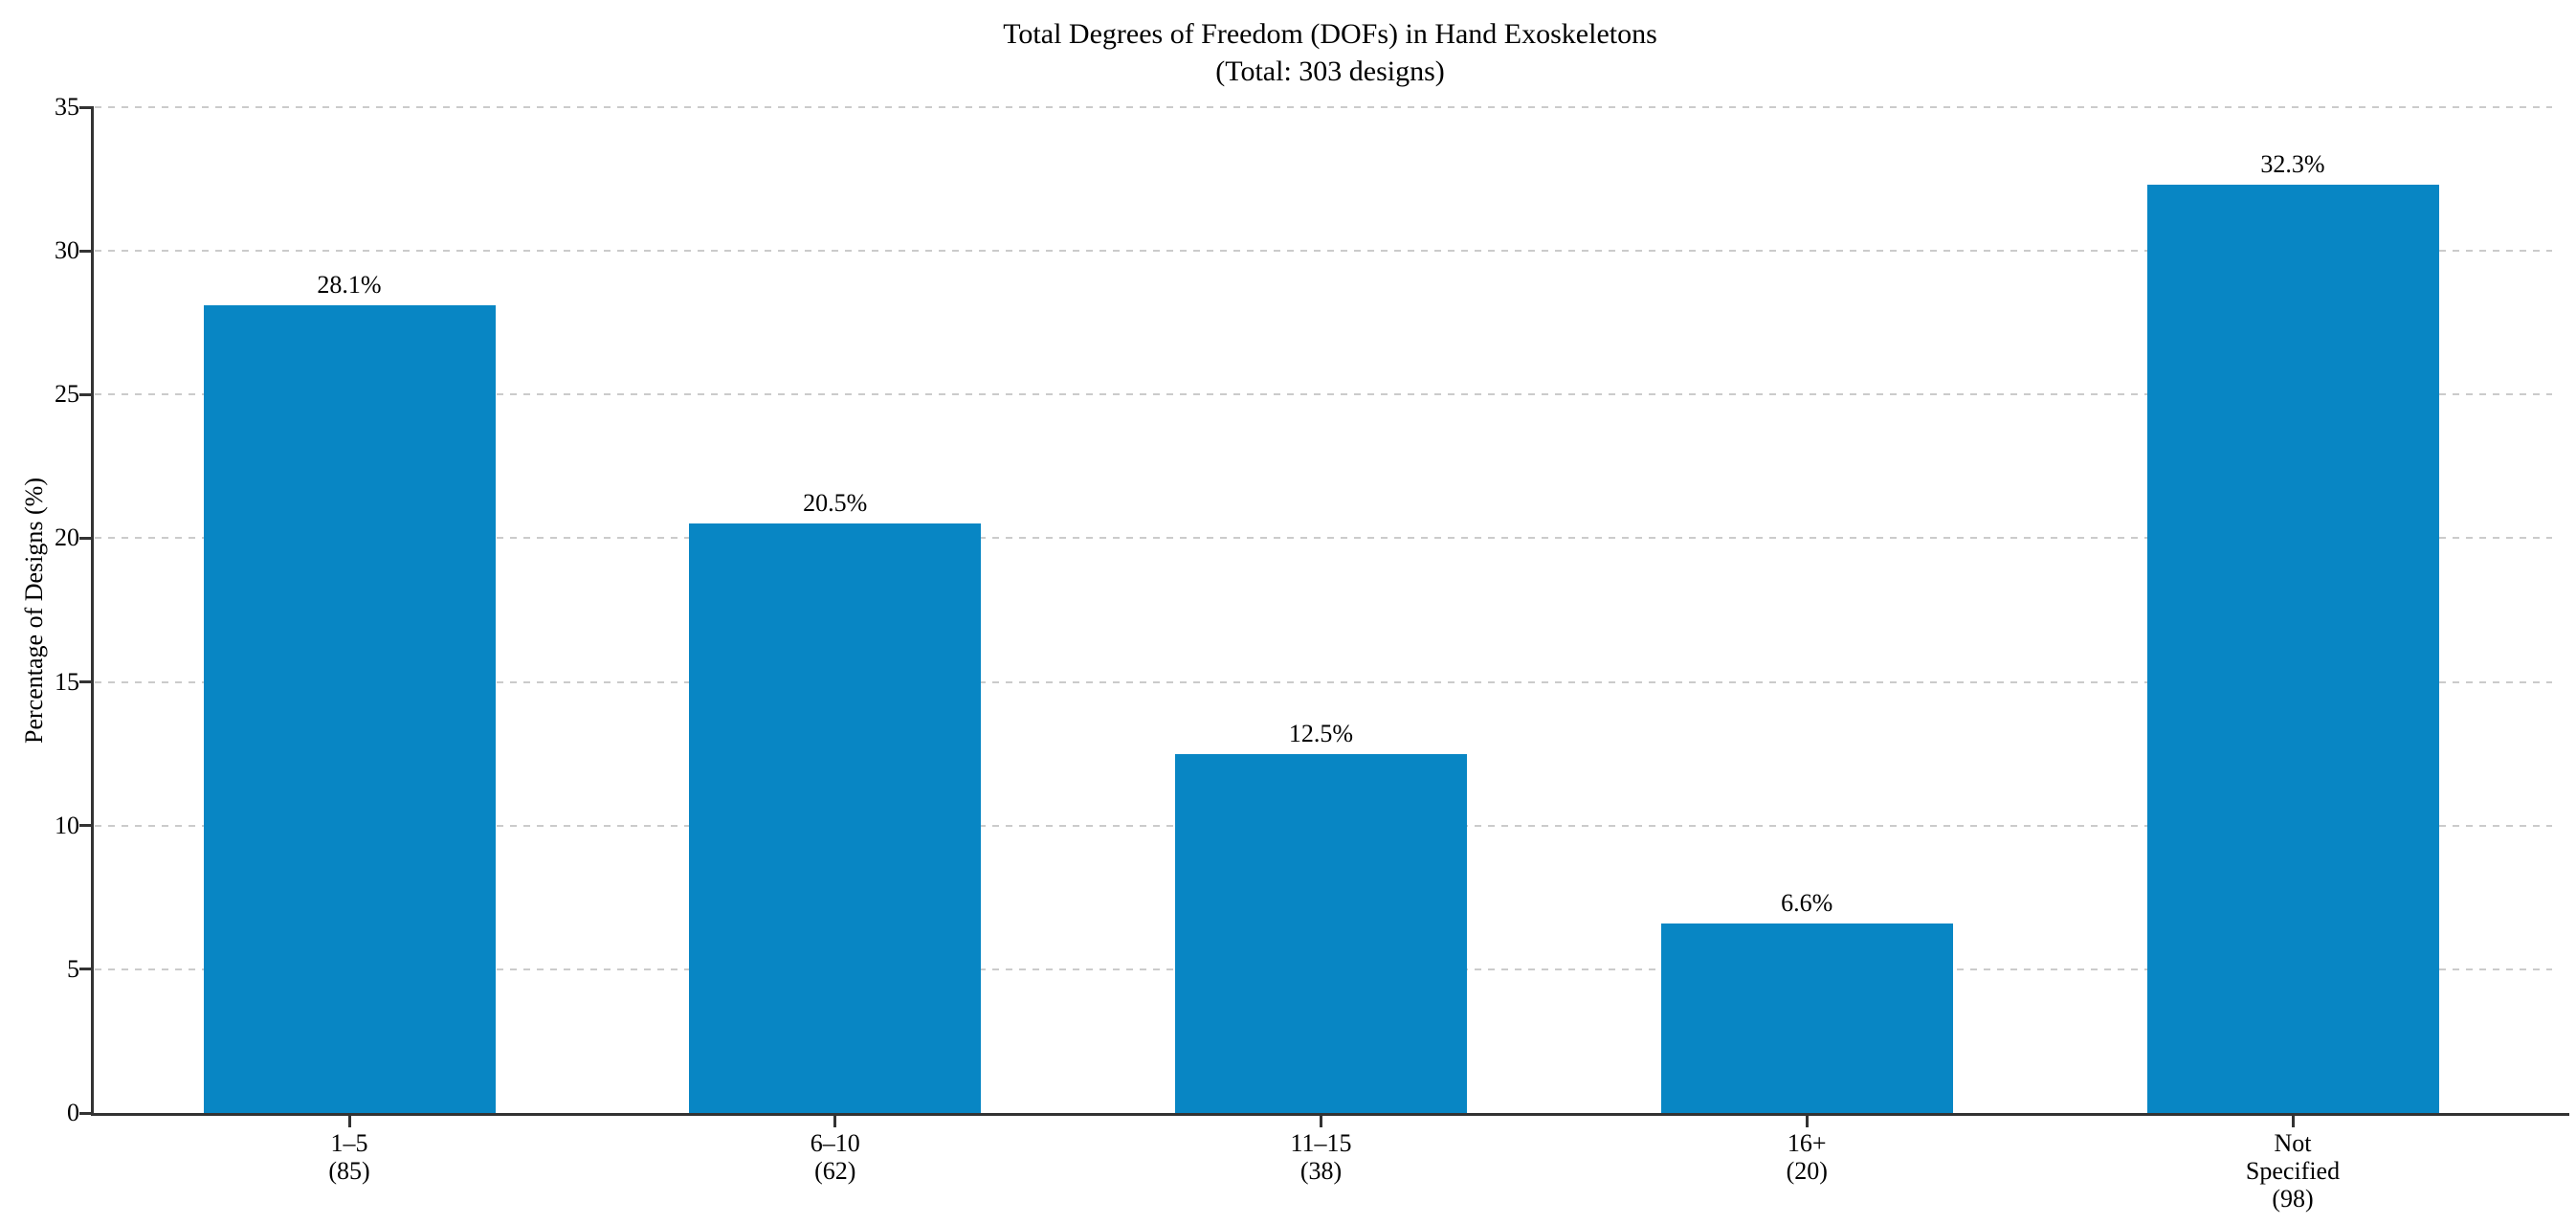 This screenshot has height=1224, width=2576. I want to click on x-tick-label-line: 16+, so click(1807, 1143).